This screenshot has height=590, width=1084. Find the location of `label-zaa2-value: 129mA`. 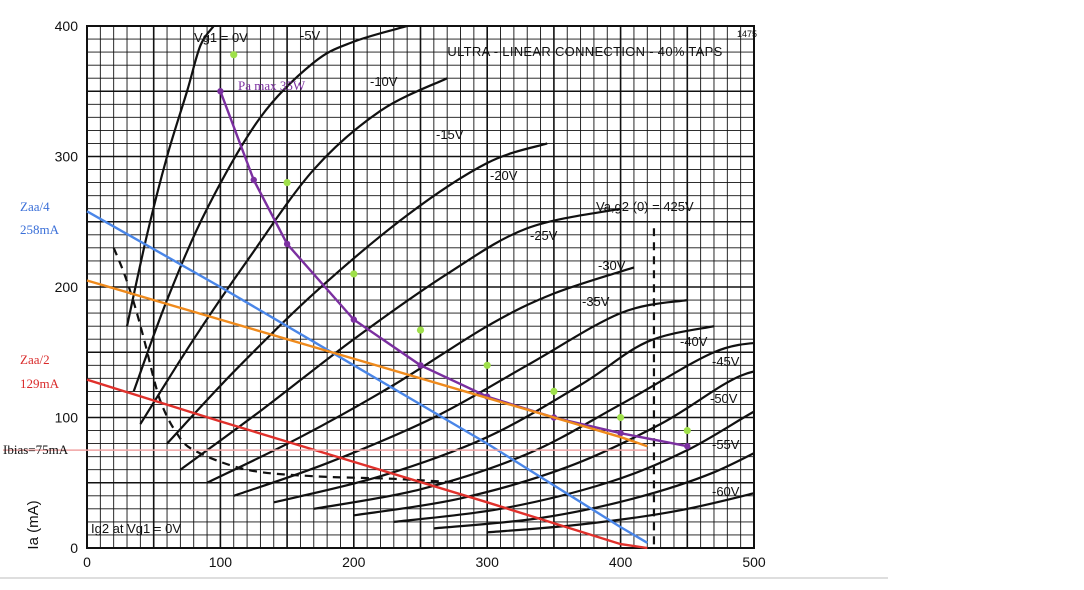

label-zaa2-value: 129mA is located at coordinates (40, 383).